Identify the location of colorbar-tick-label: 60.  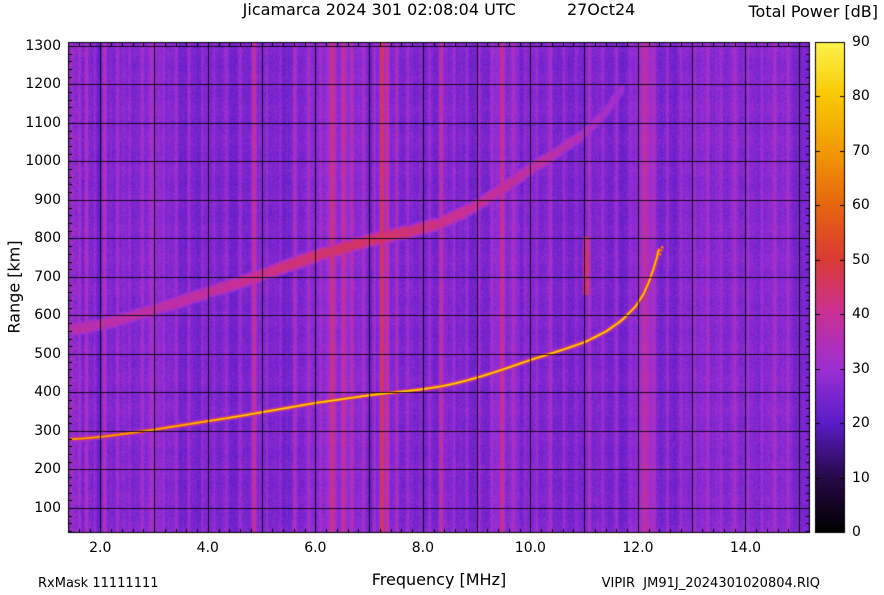
(861, 205).